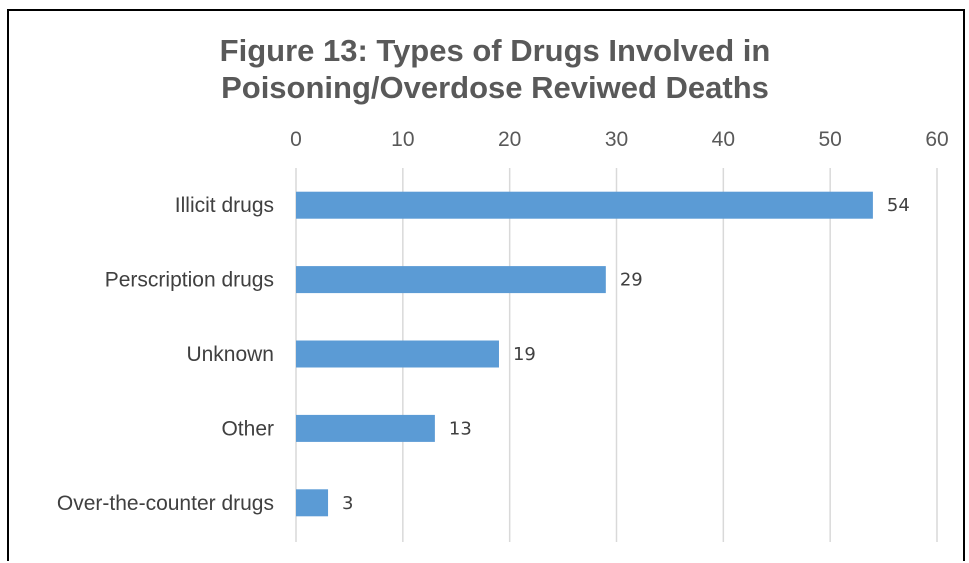 The height and width of the screenshot is (563, 969). Describe the element at coordinates (829, 139) in the screenshot. I see `x-tick-label: 50` at that location.